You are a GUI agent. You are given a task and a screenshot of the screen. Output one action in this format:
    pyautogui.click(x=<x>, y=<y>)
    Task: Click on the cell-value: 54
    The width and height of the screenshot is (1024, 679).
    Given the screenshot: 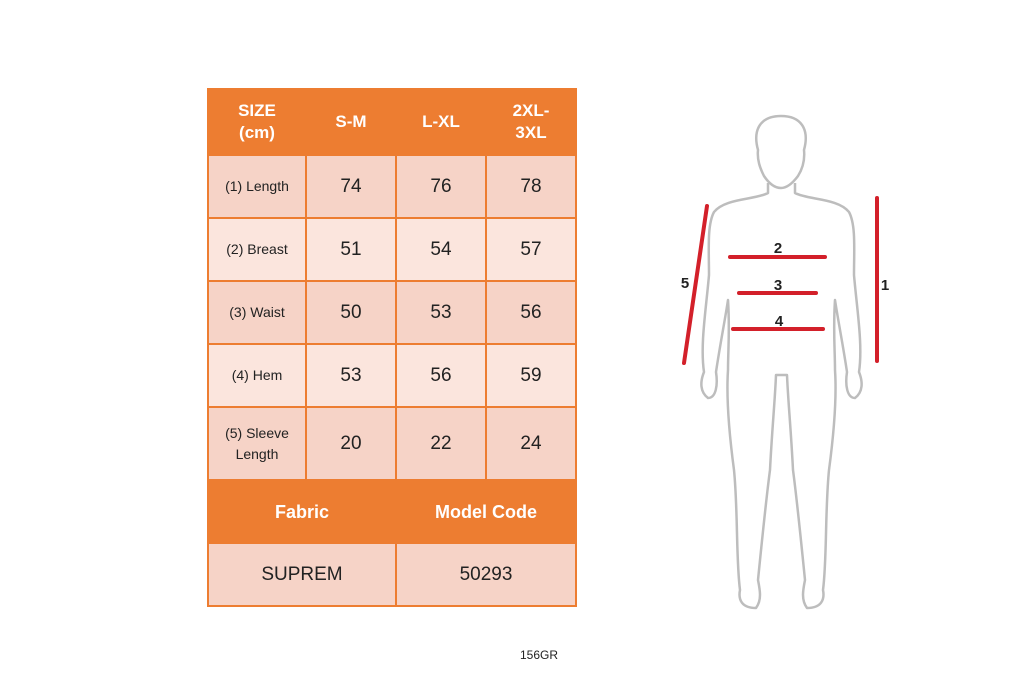 What is the action you would take?
    pyautogui.click(x=441, y=249)
    